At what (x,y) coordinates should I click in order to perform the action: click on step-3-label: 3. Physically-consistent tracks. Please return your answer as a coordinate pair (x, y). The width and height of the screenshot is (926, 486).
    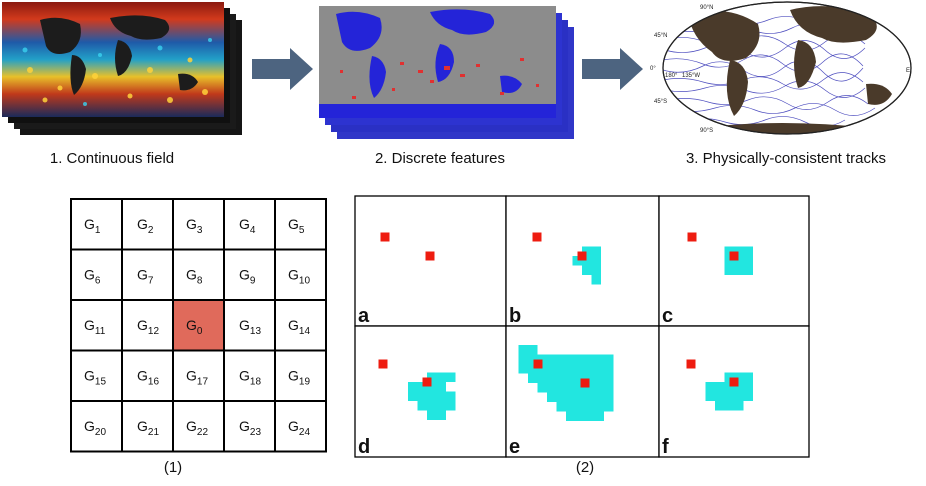
    Looking at the image, I should click on (786, 158).